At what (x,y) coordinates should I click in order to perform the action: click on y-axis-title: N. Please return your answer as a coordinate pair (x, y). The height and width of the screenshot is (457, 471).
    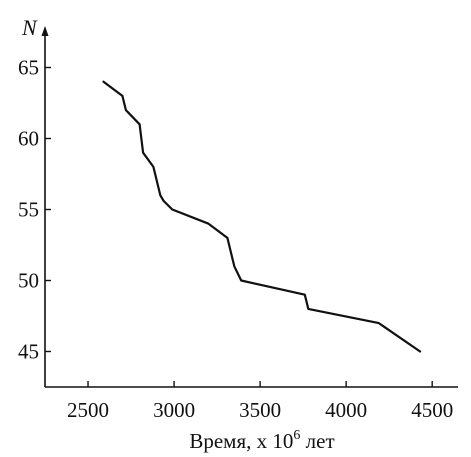
    Looking at the image, I should click on (29, 27).